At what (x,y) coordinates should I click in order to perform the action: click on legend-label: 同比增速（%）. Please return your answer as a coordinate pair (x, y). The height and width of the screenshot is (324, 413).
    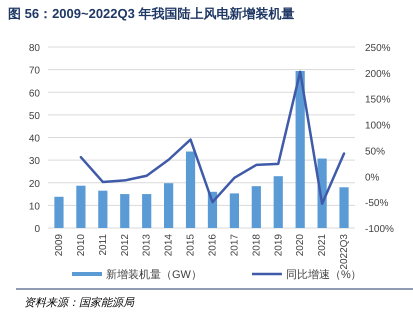
    Looking at the image, I should click on (324, 274).